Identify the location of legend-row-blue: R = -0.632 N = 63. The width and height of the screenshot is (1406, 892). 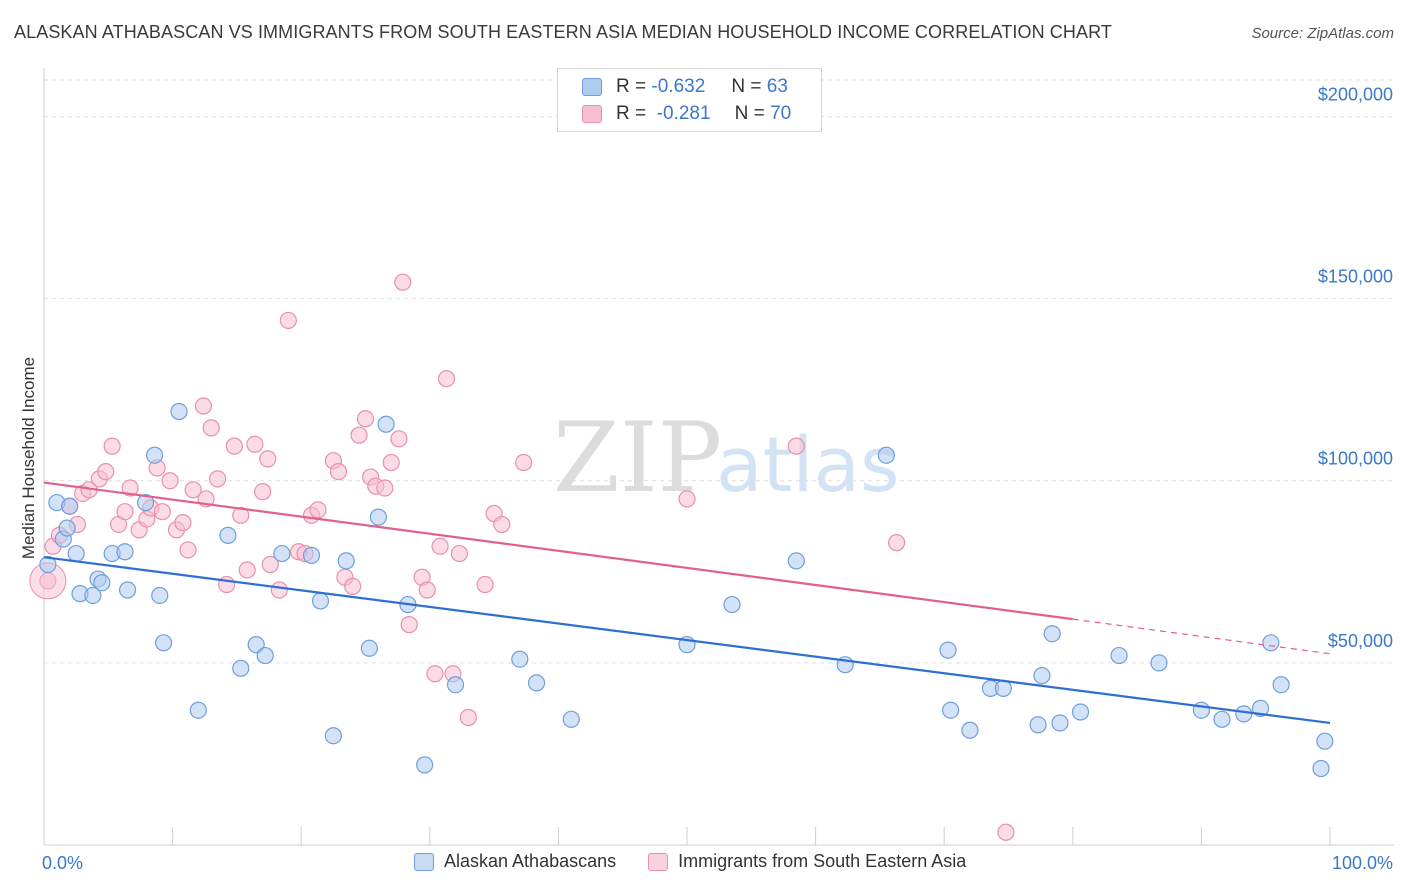
(685, 87).